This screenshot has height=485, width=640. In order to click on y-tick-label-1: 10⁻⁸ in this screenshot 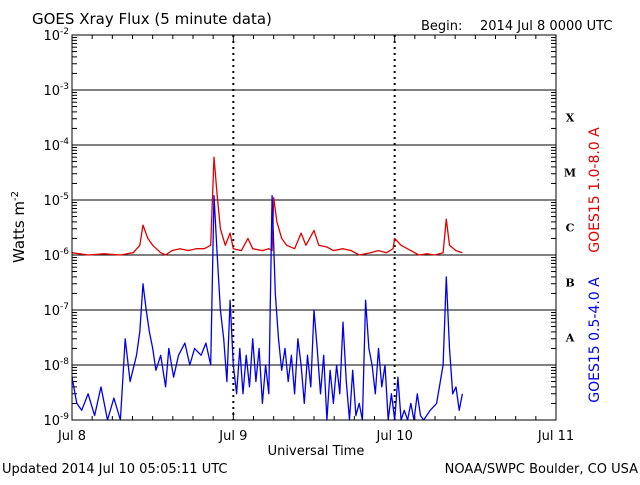, I will do `click(56, 365)`.